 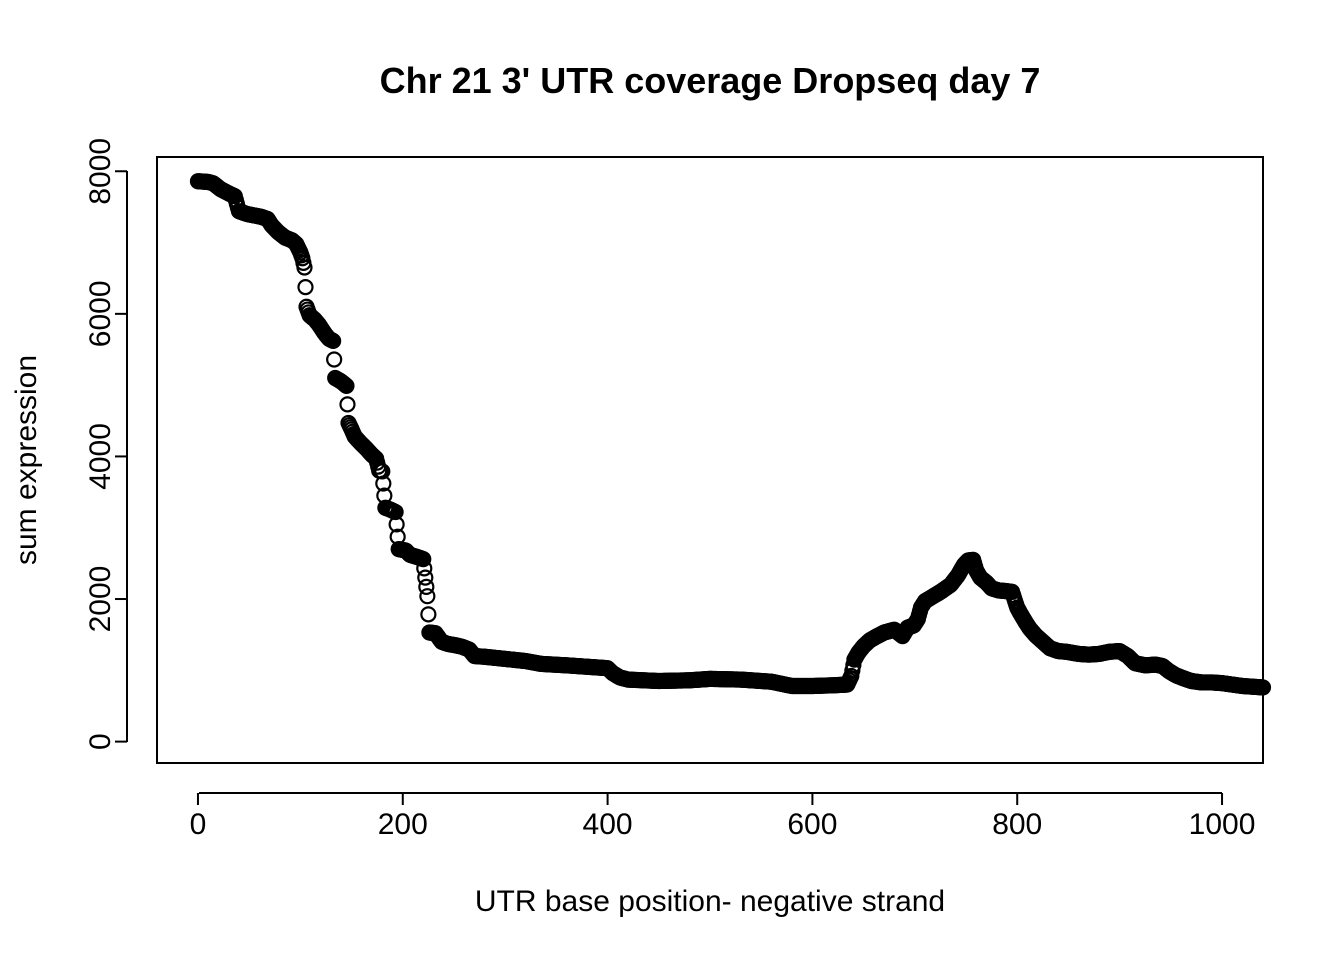 What do you see at coordinates (1222, 824) in the screenshot?
I see `x-tick-label: 1000` at bounding box center [1222, 824].